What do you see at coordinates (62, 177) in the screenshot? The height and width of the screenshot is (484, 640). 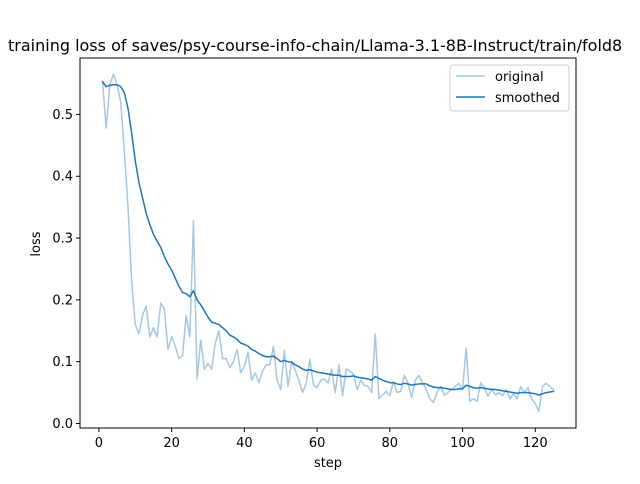 I see `y-tick-label: 0.4` at bounding box center [62, 177].